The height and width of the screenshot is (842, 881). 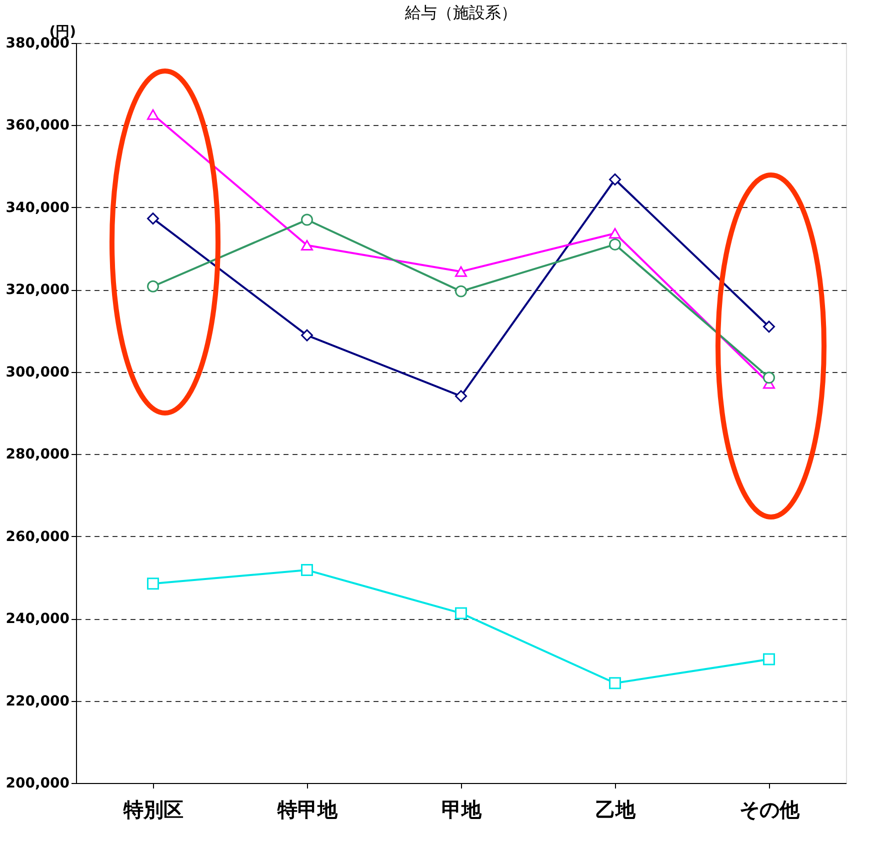 What do you see at coordinates (38, 619) in the screenshot?
I see `y-tick-label: 240,000` at bounding box center [38, 619].